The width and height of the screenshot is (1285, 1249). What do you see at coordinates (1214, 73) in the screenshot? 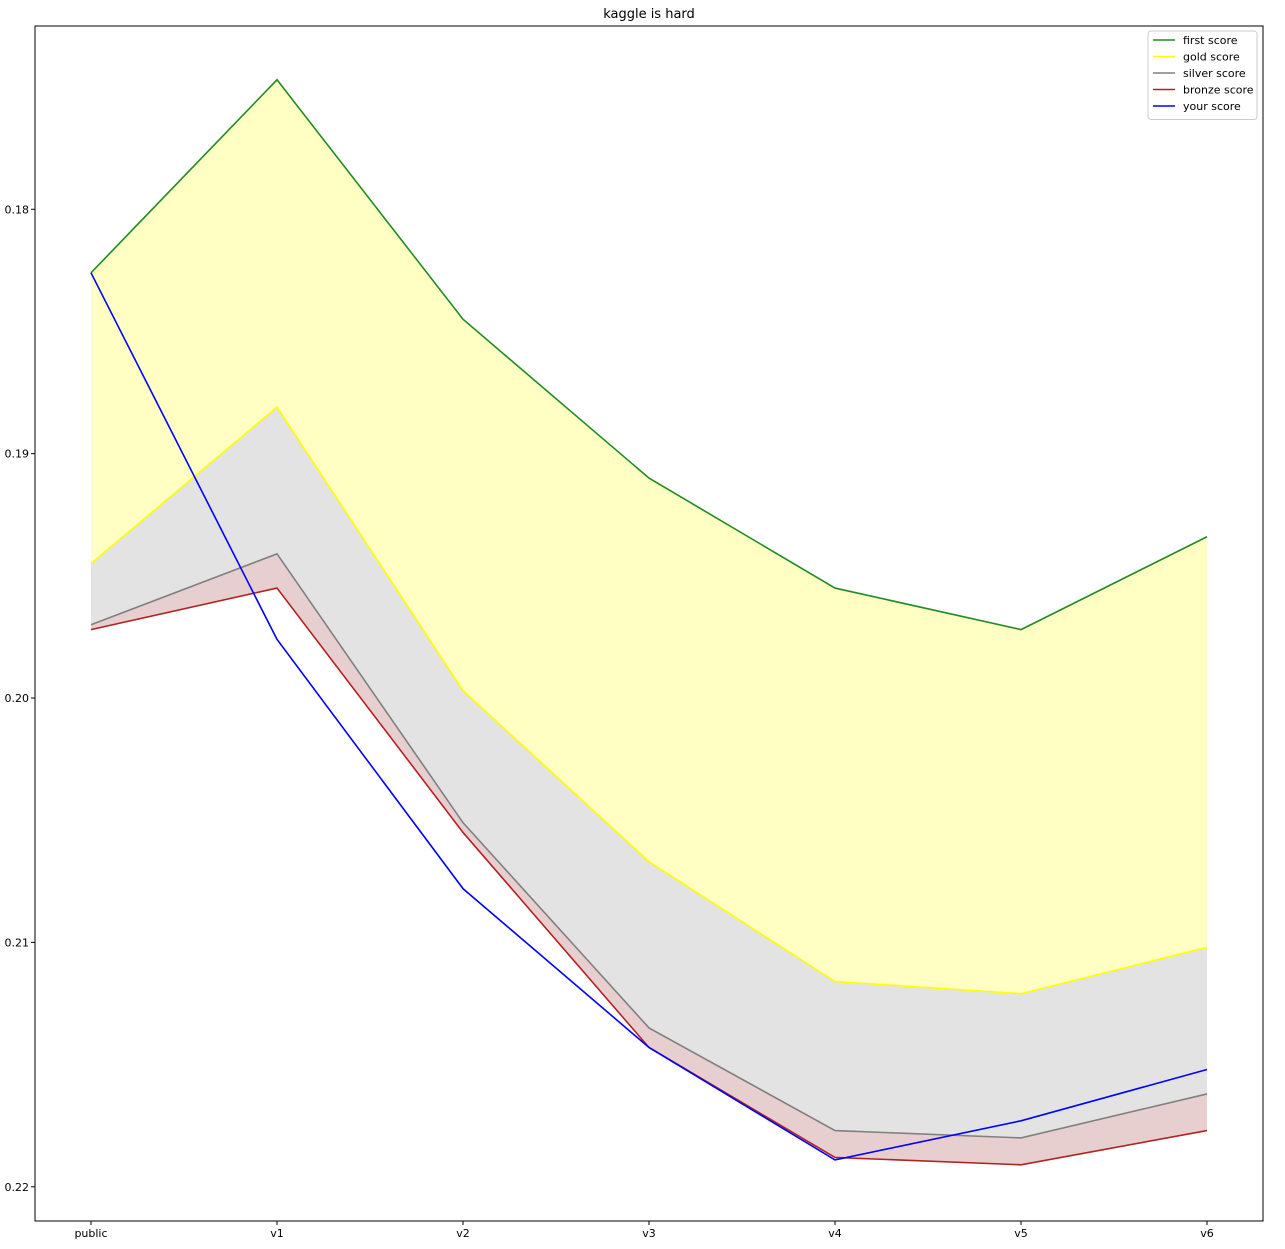
I see `legend-label: silver score` at bounding box center [1214, 73].